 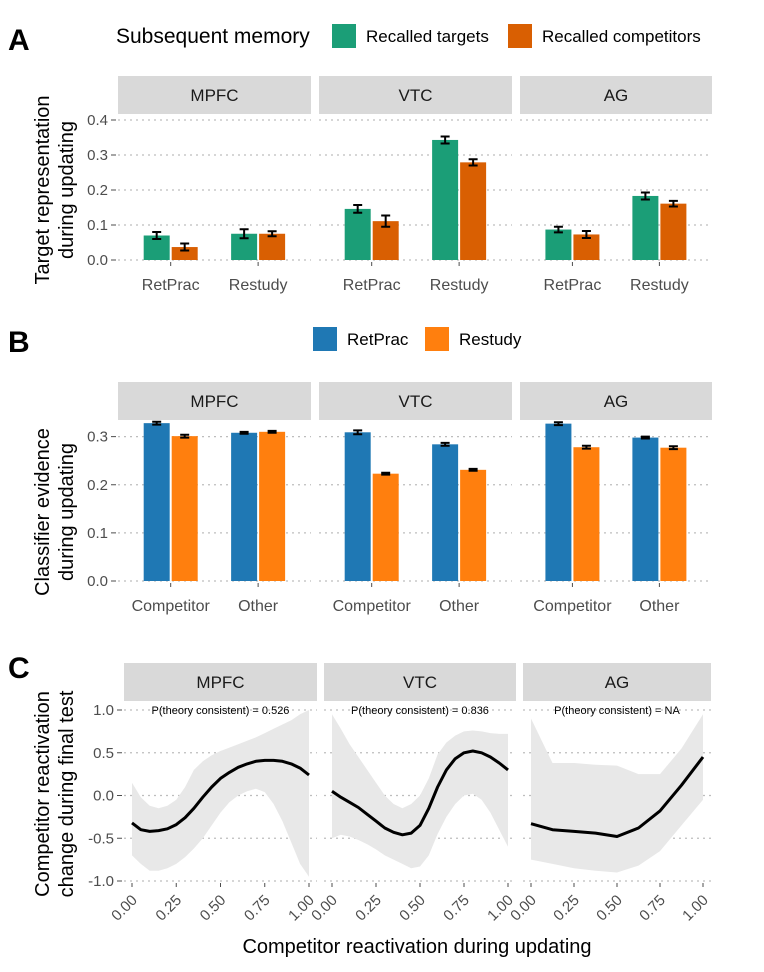 I want to click on panel-c-strip-label: VTC, so click(x=420, y=682).